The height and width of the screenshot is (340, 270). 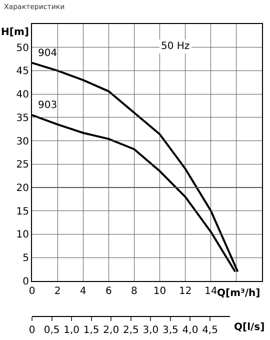 What do you see at coordinates (22, 142) in the screenshot?
I see `y-tick-label: 30` at bounding box center [22, 142].